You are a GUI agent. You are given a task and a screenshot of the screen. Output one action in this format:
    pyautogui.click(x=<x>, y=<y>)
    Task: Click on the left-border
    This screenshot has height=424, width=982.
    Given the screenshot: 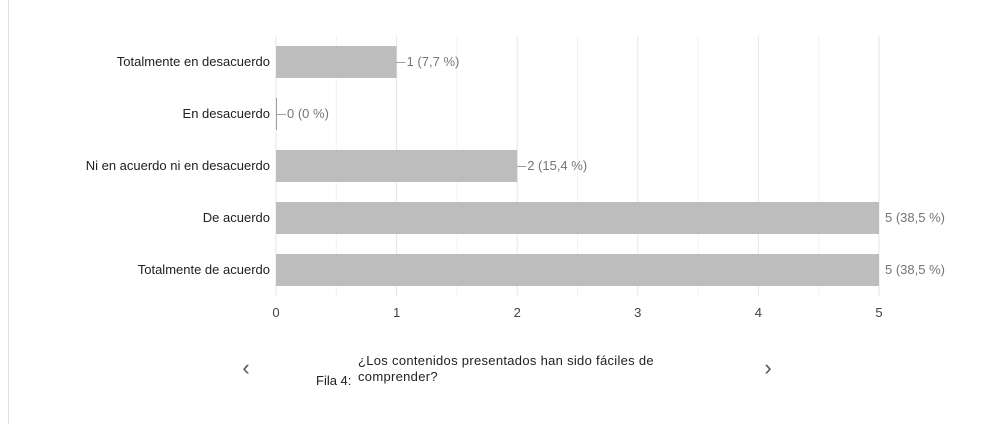 What is the action you would take?
    pyautogui.click(x=8, y=212)
    